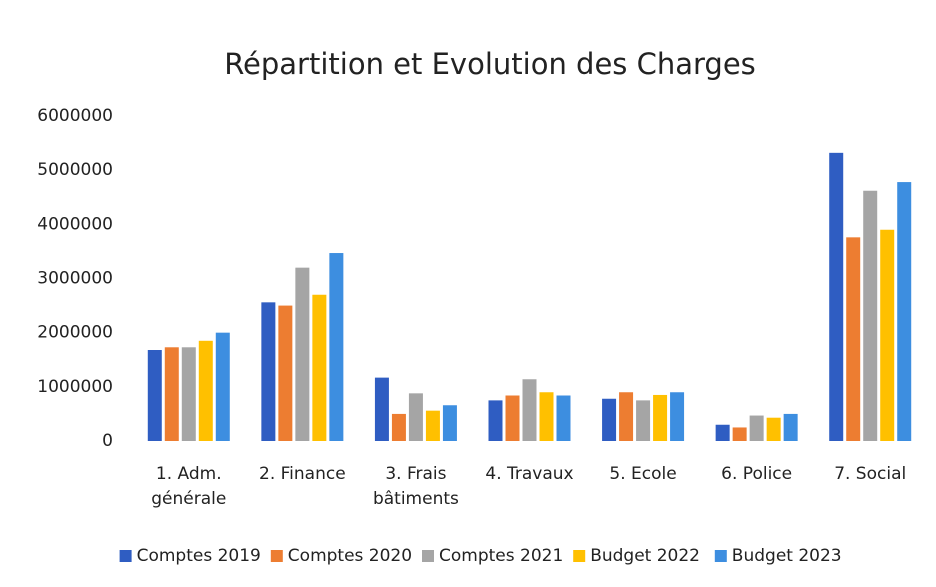  I want to click on y-tick-label: 1000000, so click(75, 387).